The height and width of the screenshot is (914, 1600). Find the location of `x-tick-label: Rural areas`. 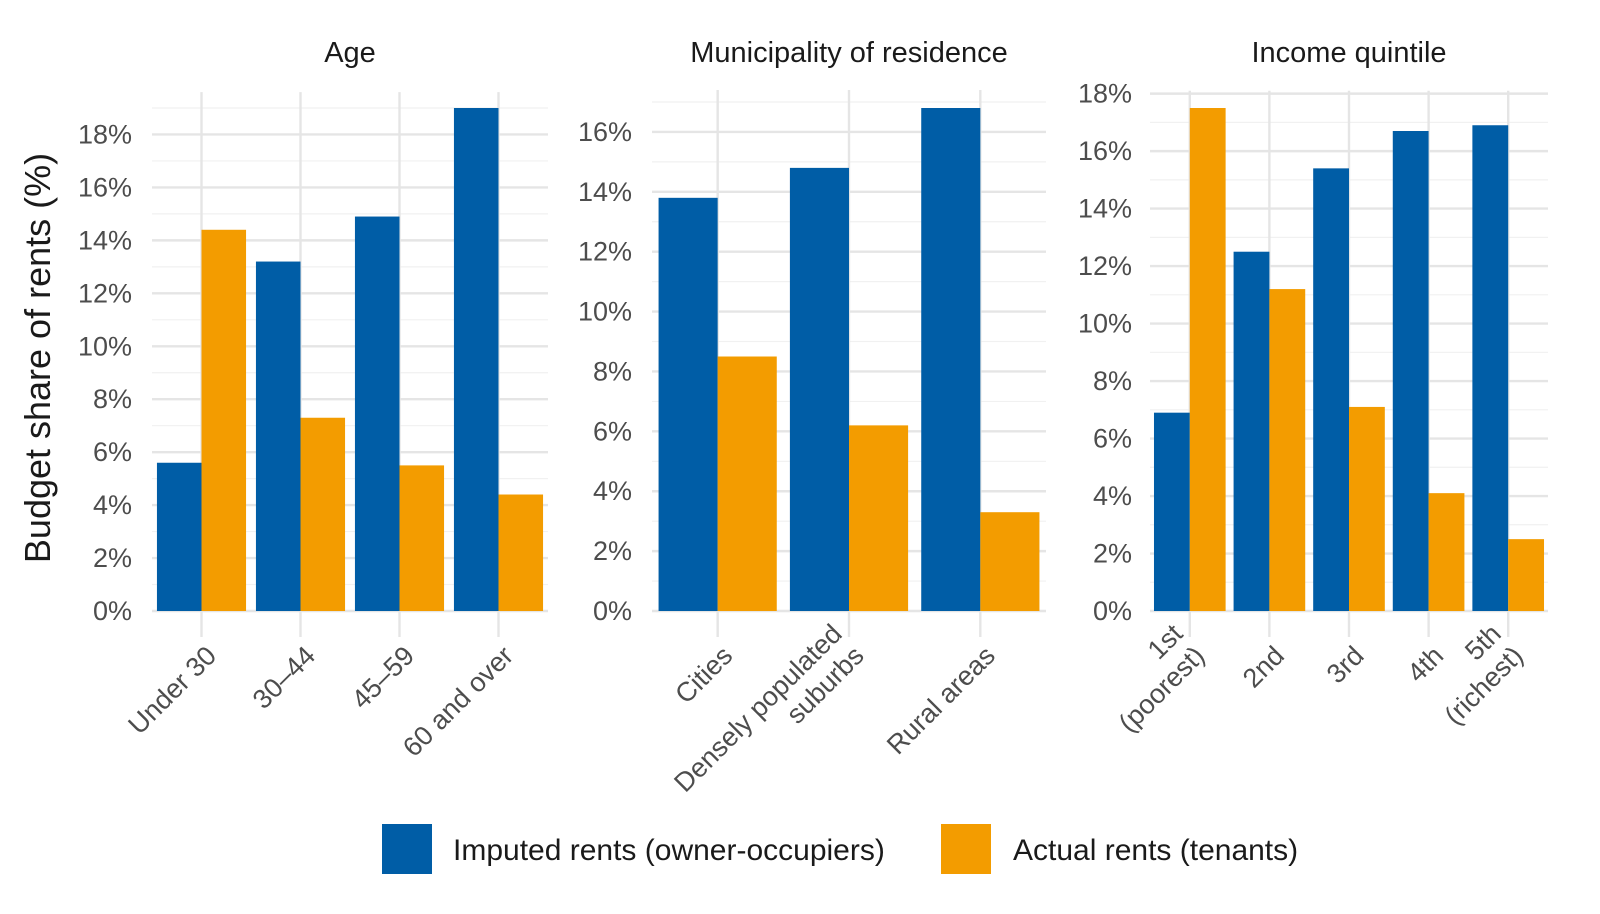

x-tick-label: Rural areas is located at coordinates (941, 700).